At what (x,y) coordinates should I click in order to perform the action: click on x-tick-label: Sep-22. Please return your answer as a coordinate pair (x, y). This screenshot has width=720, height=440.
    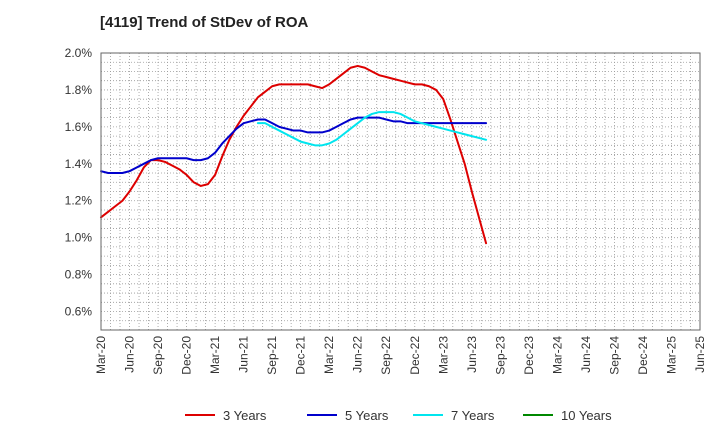
    Looking at the image, I should click on (386, 355).